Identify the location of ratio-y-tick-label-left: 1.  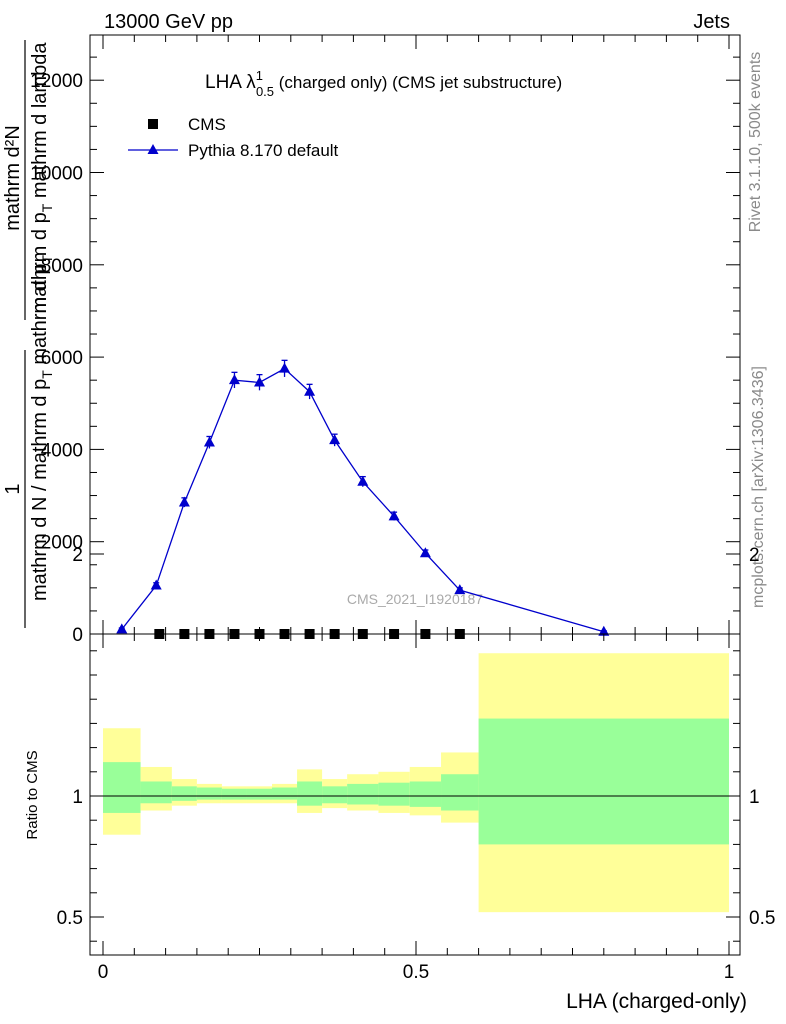
(77, 797).